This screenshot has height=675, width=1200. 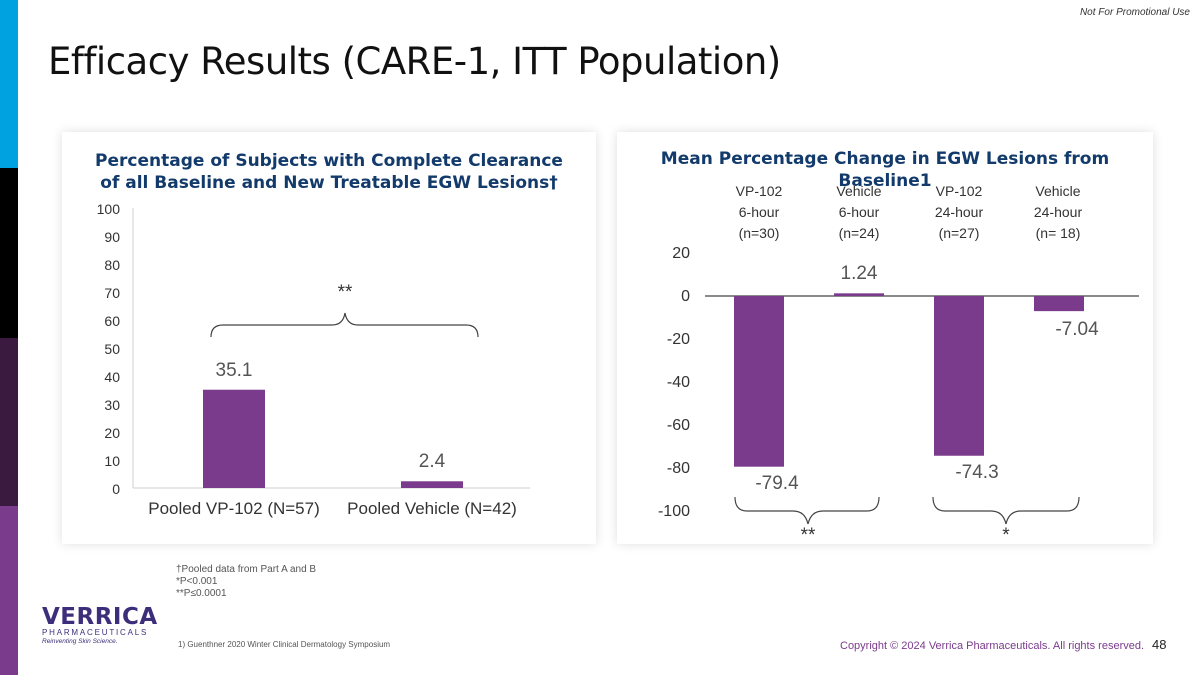 I want to click on left-category-label: Pooled Vehicle (N=42), so click(x=432, y=508).